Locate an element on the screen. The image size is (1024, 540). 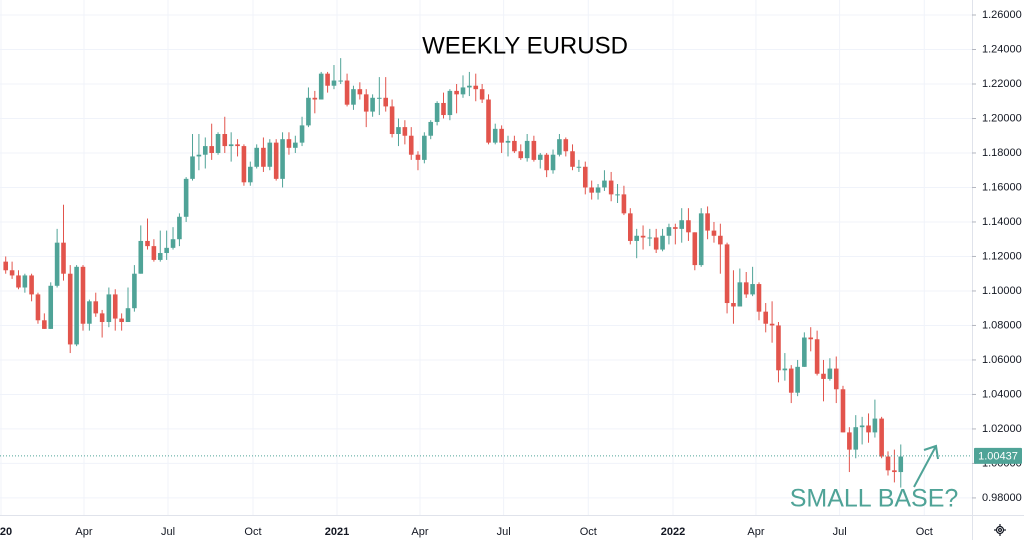
last-price-label: 1.00437 is located at coordinates (998, 456).